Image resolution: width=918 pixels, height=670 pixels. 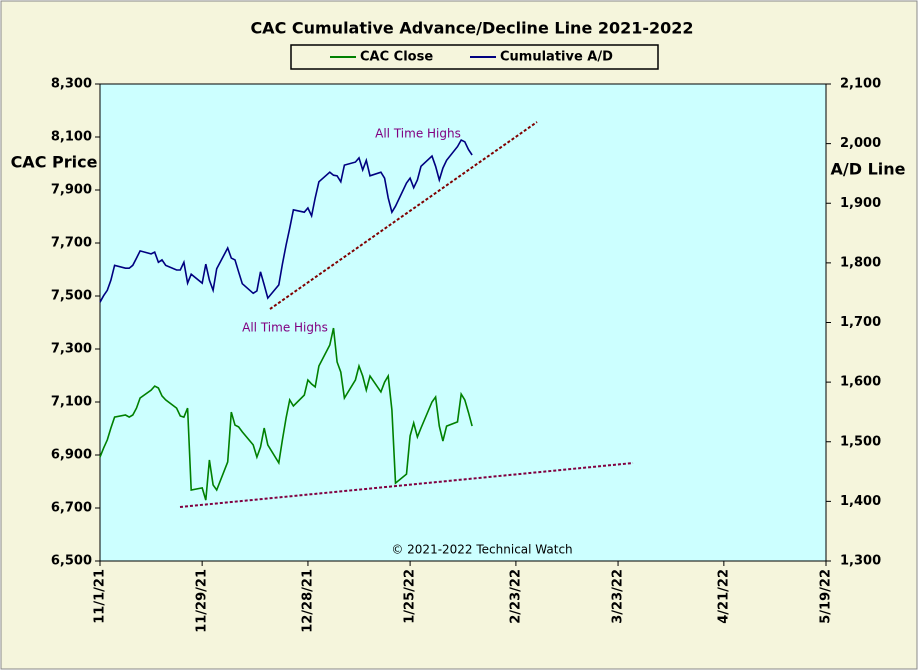 I want to click on y2-tick-label: 1,500, so click(x=860, y=441).